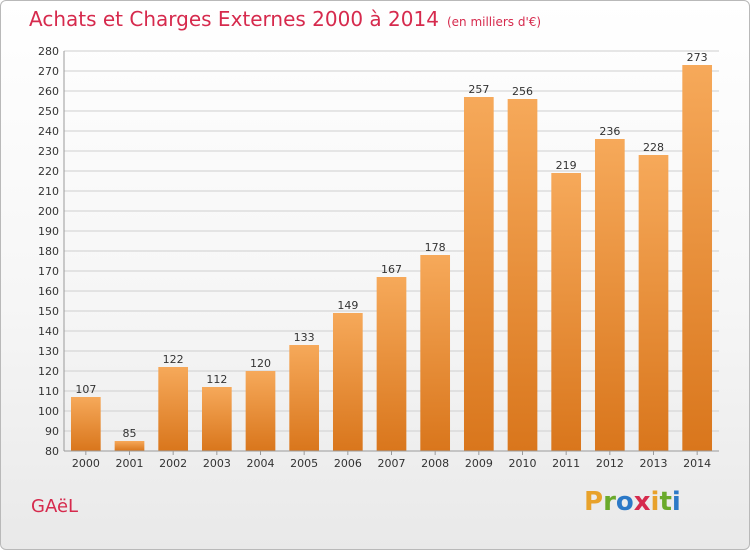 The width and height of the screenshot is (750, 550). What do you see at coordinates (52, 451) in the screenshot?
I see `y-tick-label: 80` at bounding box center [52, 451].